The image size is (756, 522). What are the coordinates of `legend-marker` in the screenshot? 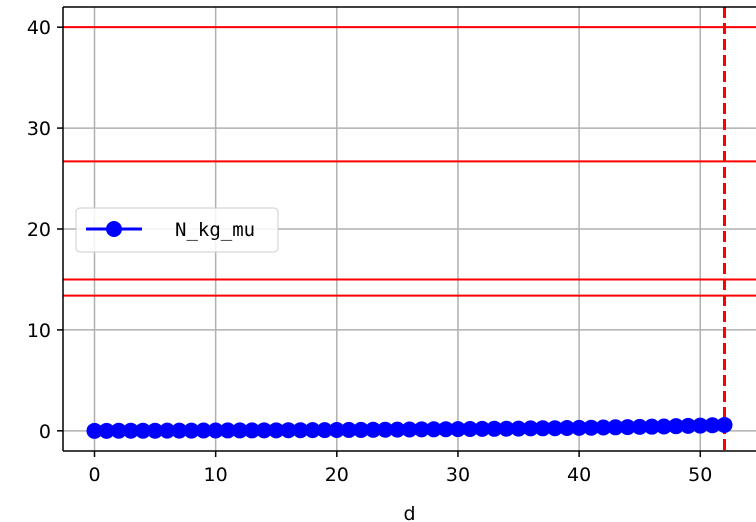 It's located at (114, 229).